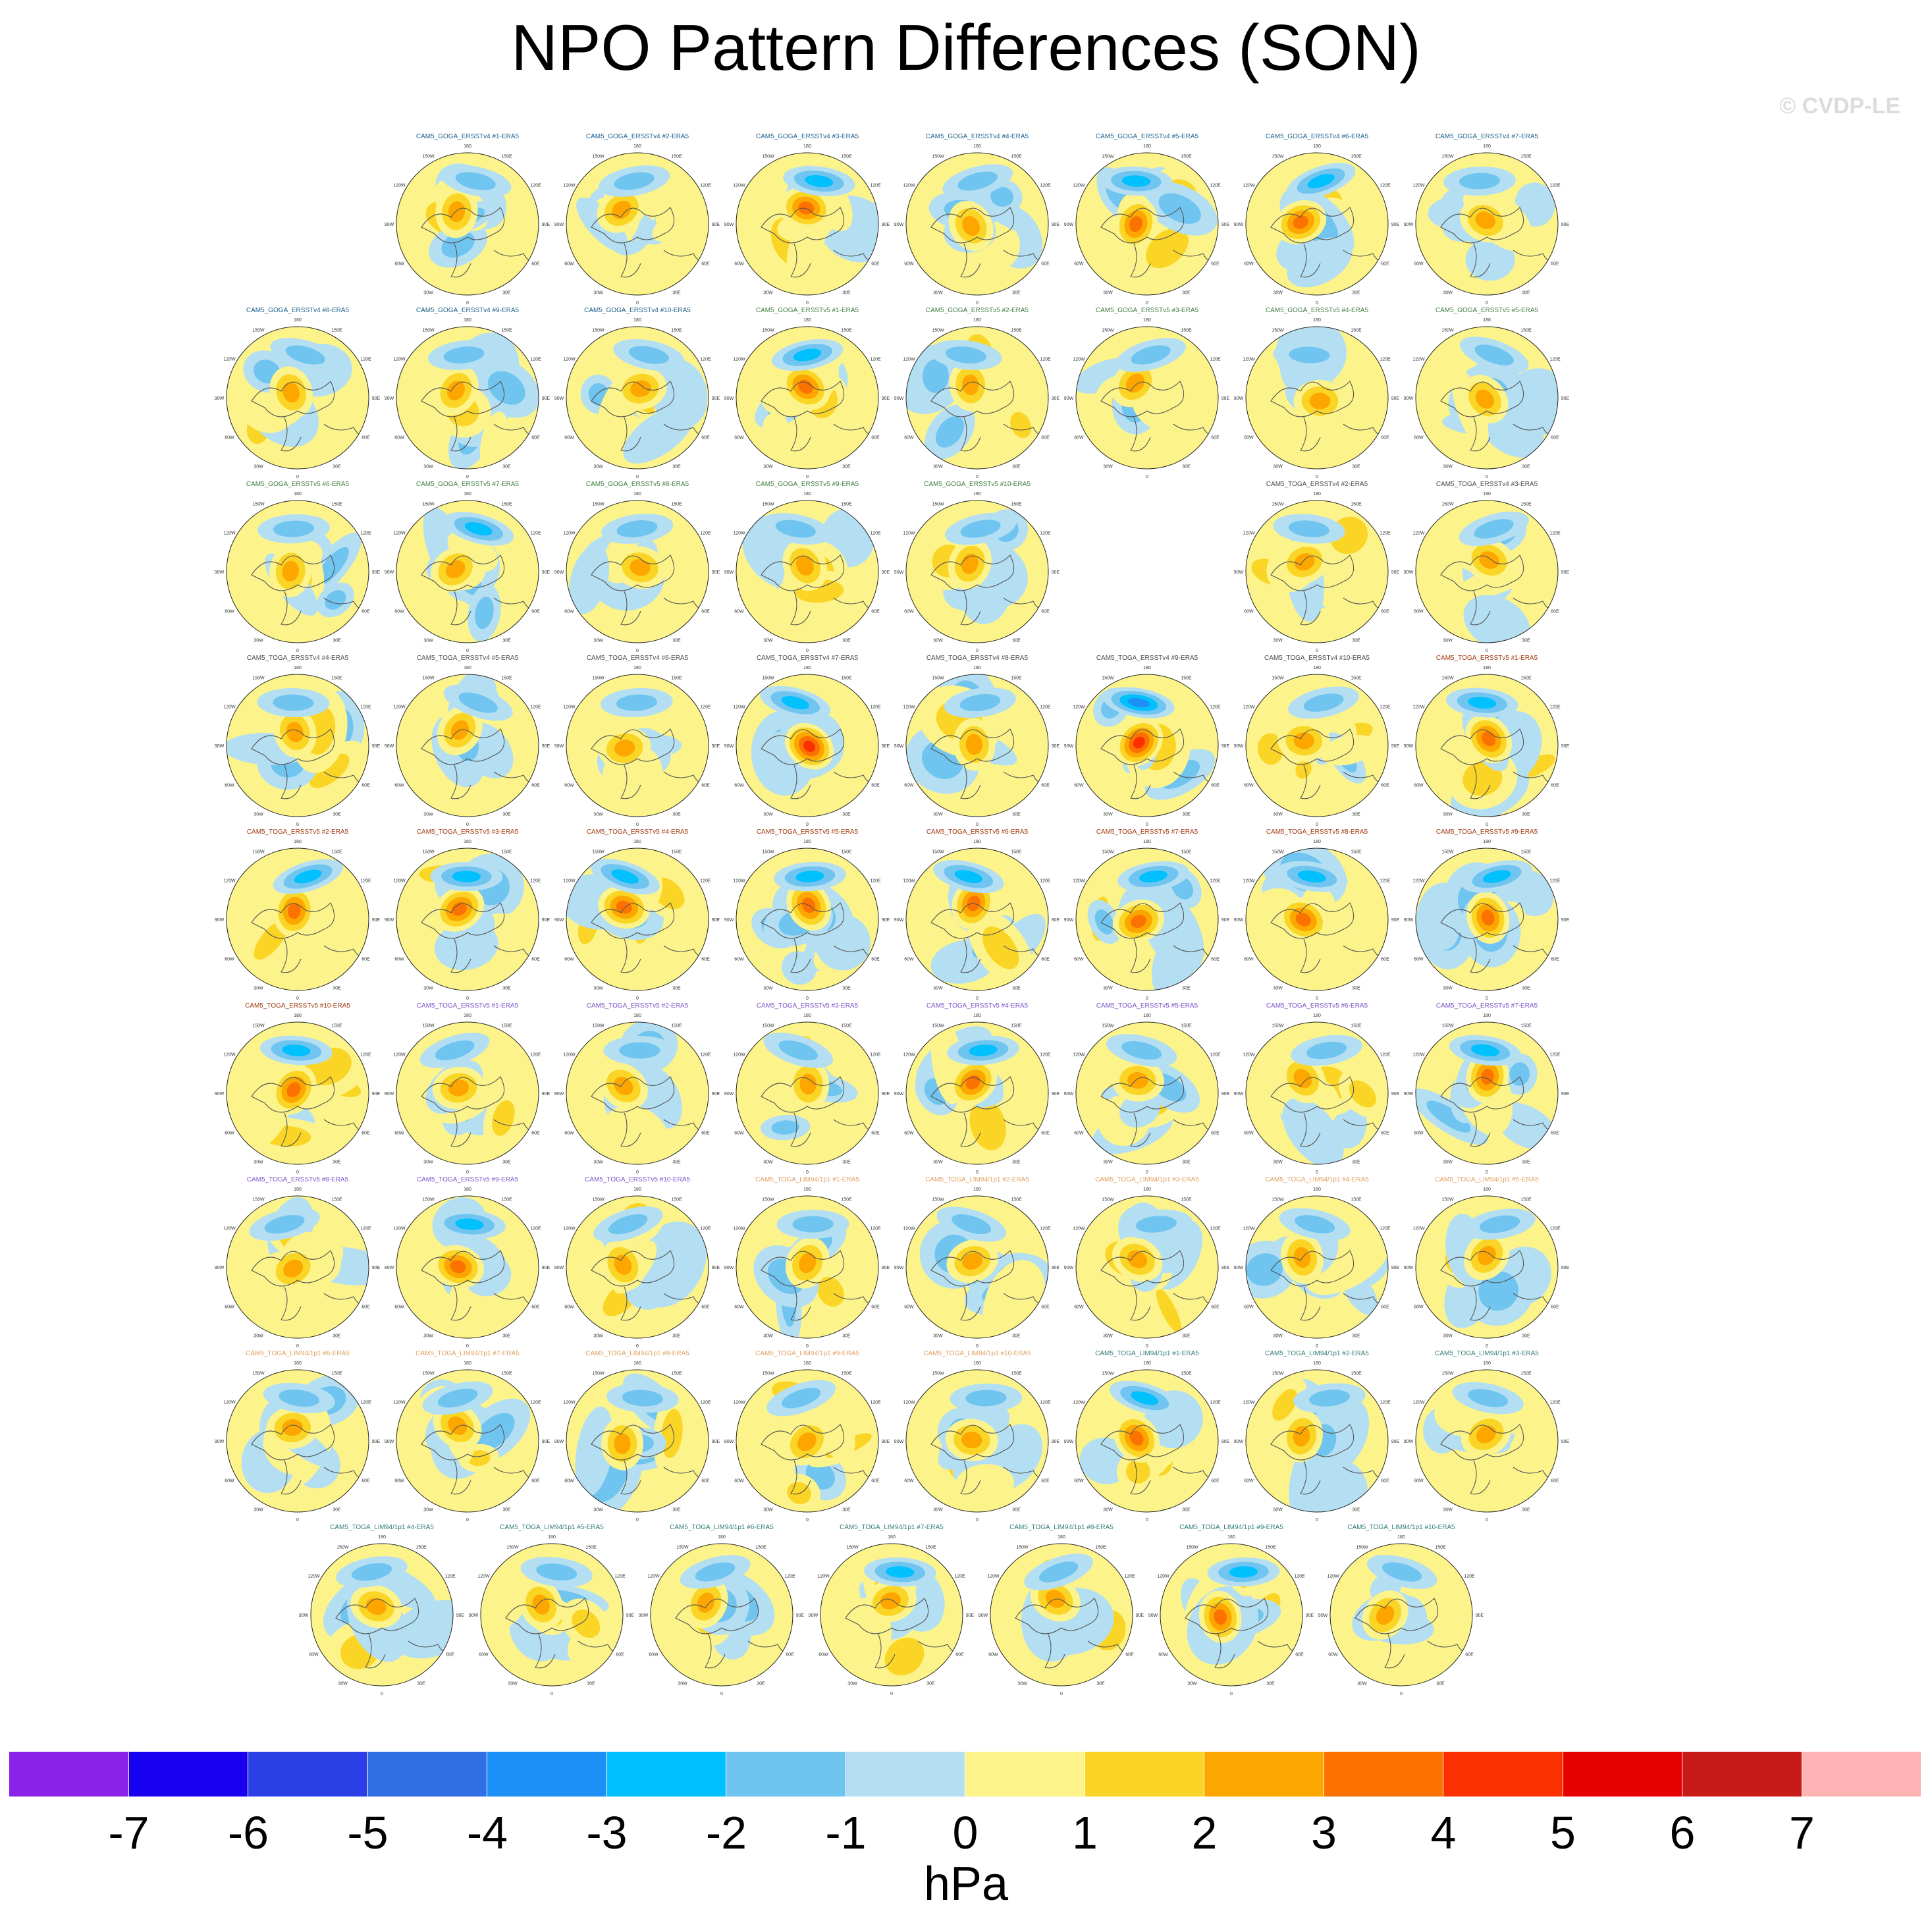 This screenshot has height=1919, width=1932. What do you see at coordinates (1204, 1833) in the screenshot?
I see `colorbar-tick-label: 2` at bounding box center [1204, 1833].